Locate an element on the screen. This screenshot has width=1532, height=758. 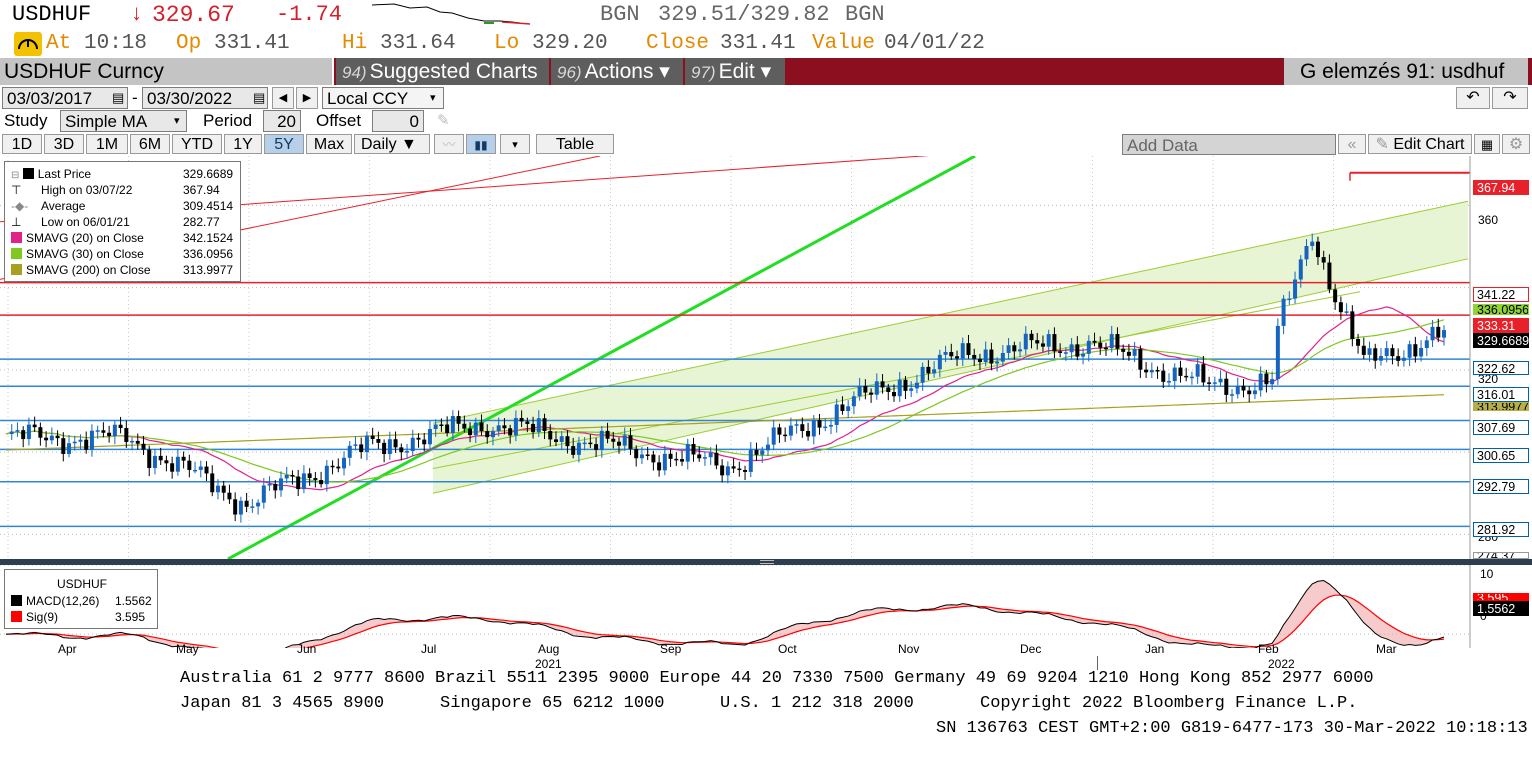
high-label: Hi is located at coordinates (355, 43).